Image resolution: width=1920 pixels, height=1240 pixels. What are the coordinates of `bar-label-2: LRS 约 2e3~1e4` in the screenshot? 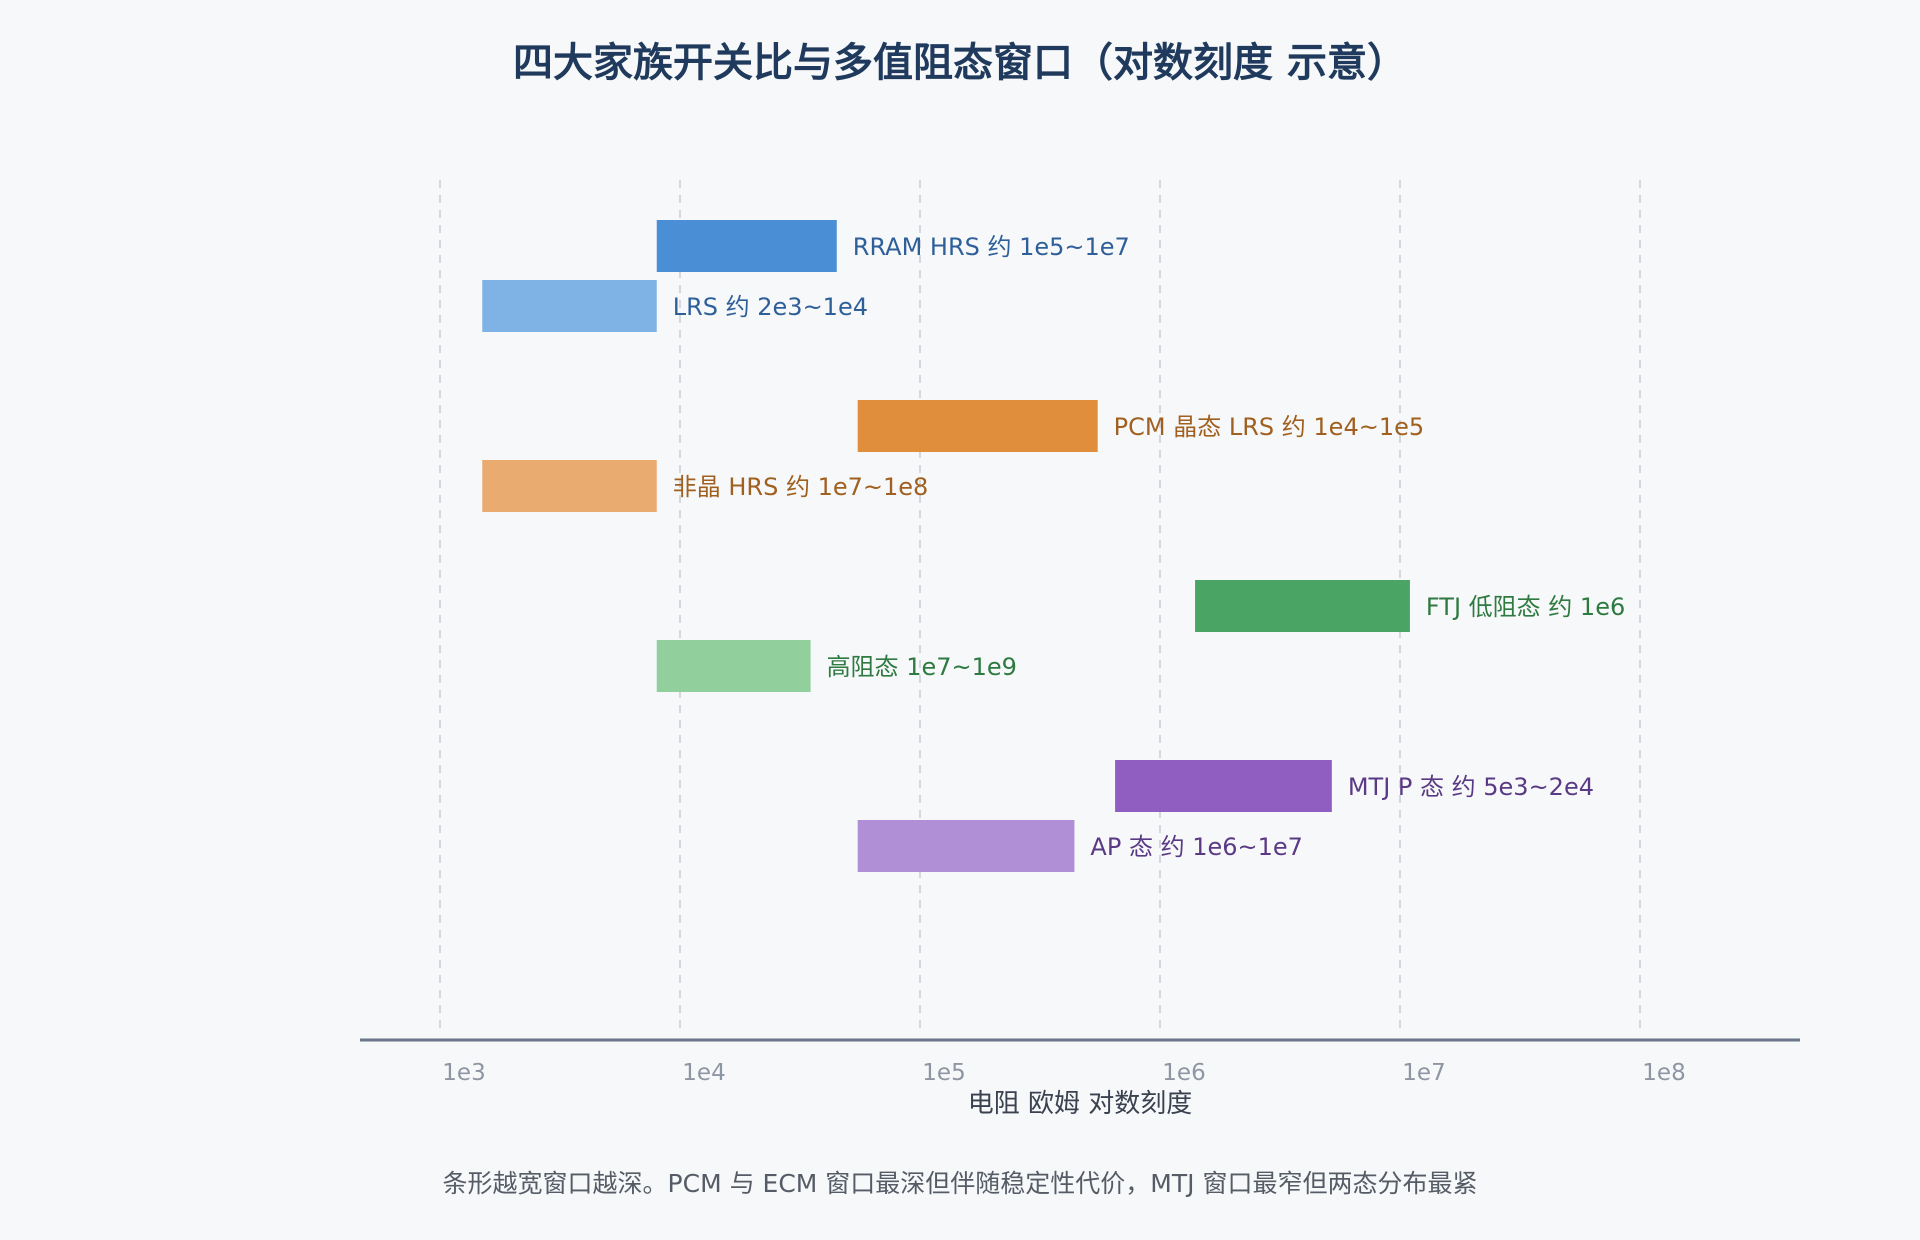 It's located at (770, 307).